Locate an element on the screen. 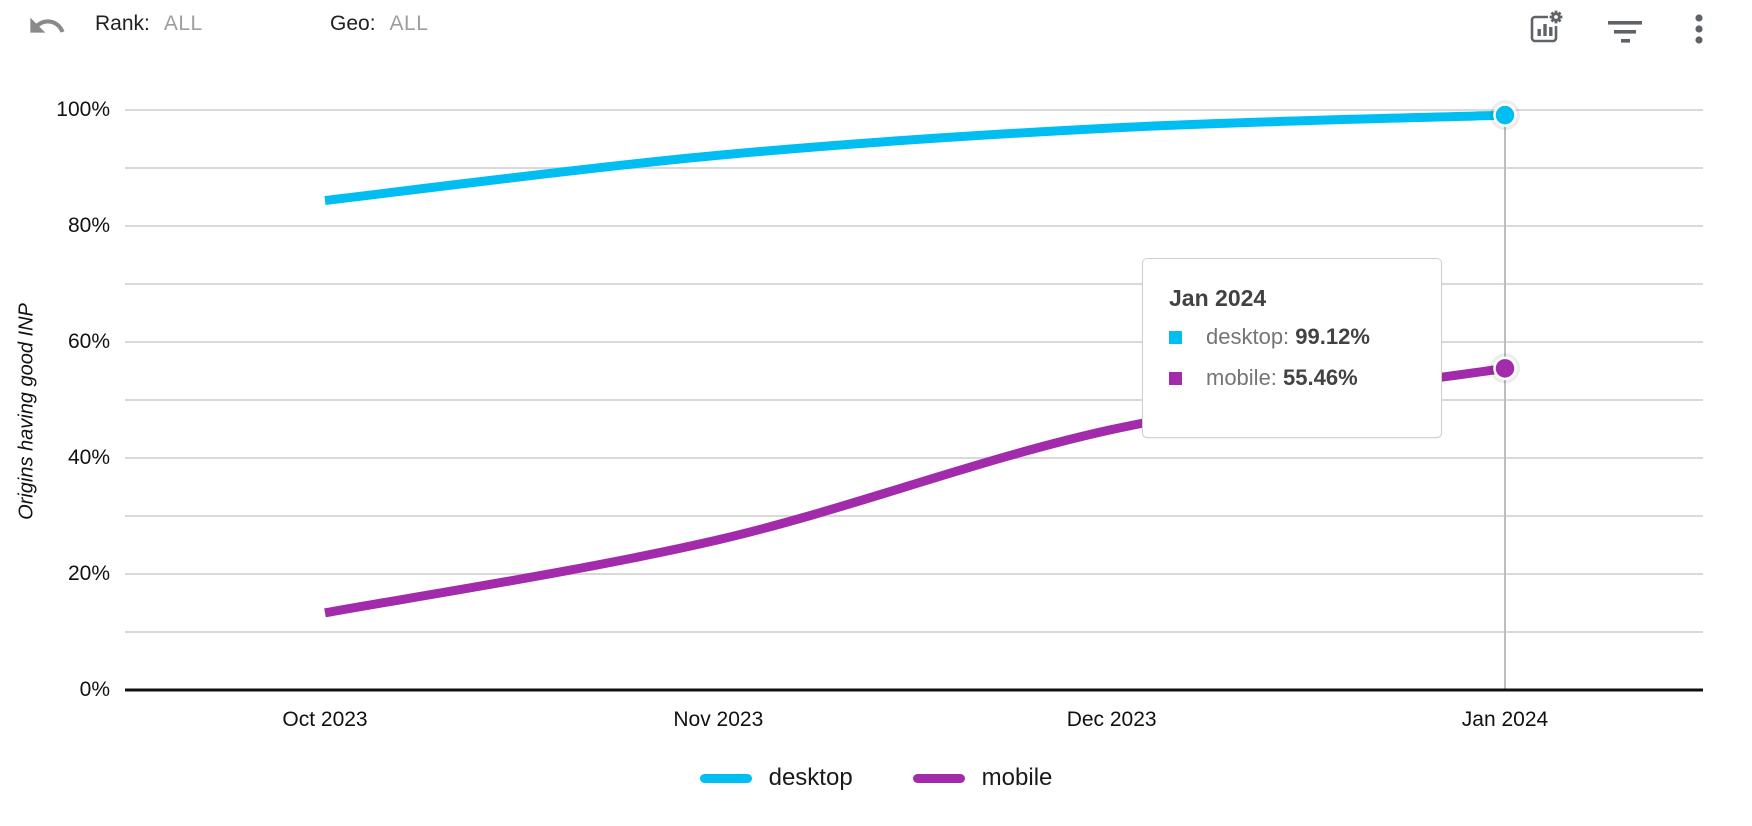 The height and width of the screenshot is (826, 1752). geo-filter-label: Geo: is located at coordinates (353, 23).